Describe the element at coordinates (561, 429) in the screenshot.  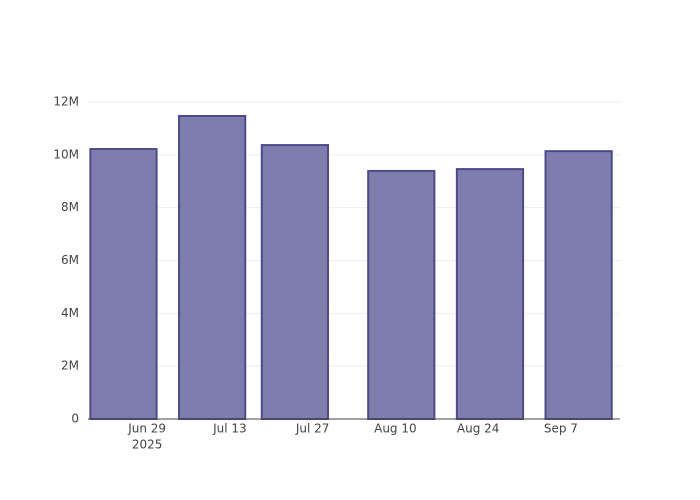
I see `x-tick-label: Sep 7` at that location.